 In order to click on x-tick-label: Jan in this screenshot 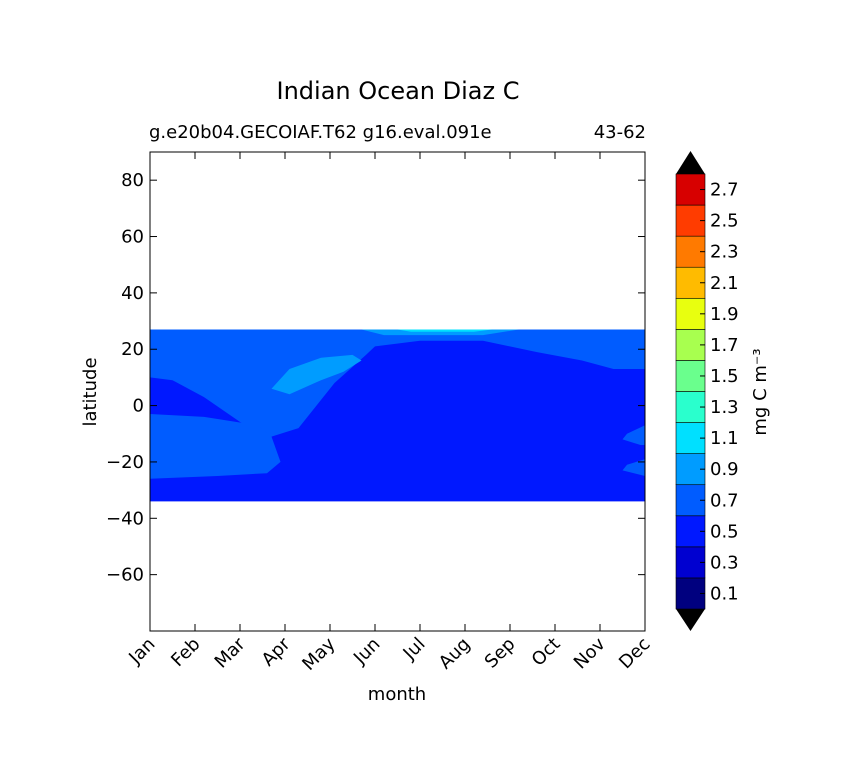, I will do `click(141, 651)`.